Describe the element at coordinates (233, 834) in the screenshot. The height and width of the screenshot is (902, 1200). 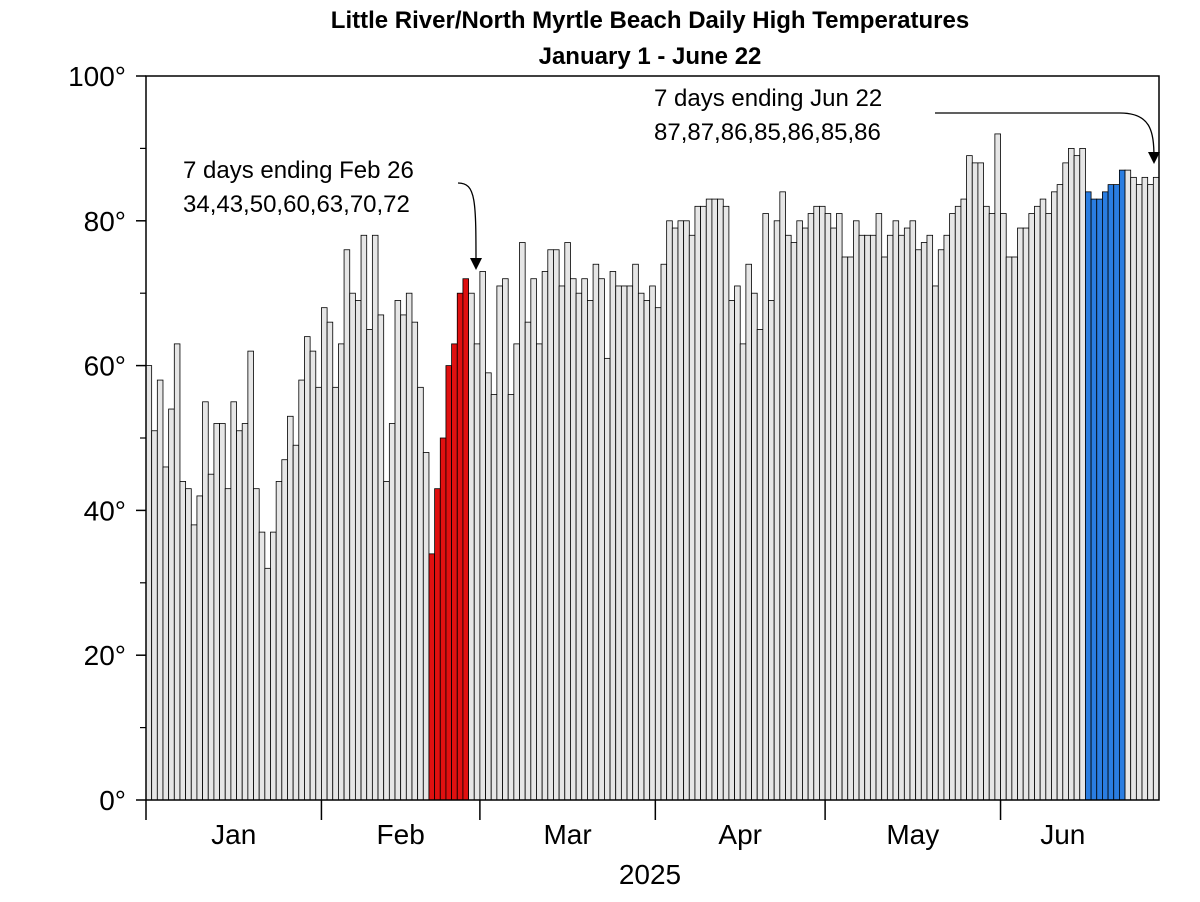
I see `x-tick-label: Jan` at that location.